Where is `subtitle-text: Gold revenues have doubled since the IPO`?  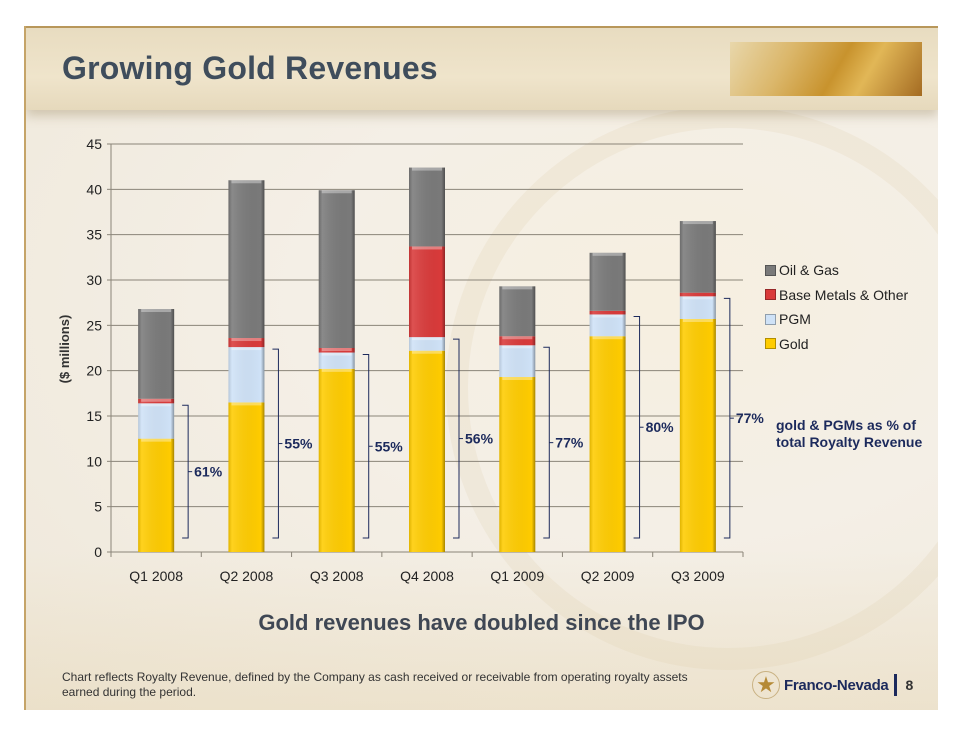 subtitle-text: Gold revenues have doubled since the IPO is located at coordinates (481, 622).